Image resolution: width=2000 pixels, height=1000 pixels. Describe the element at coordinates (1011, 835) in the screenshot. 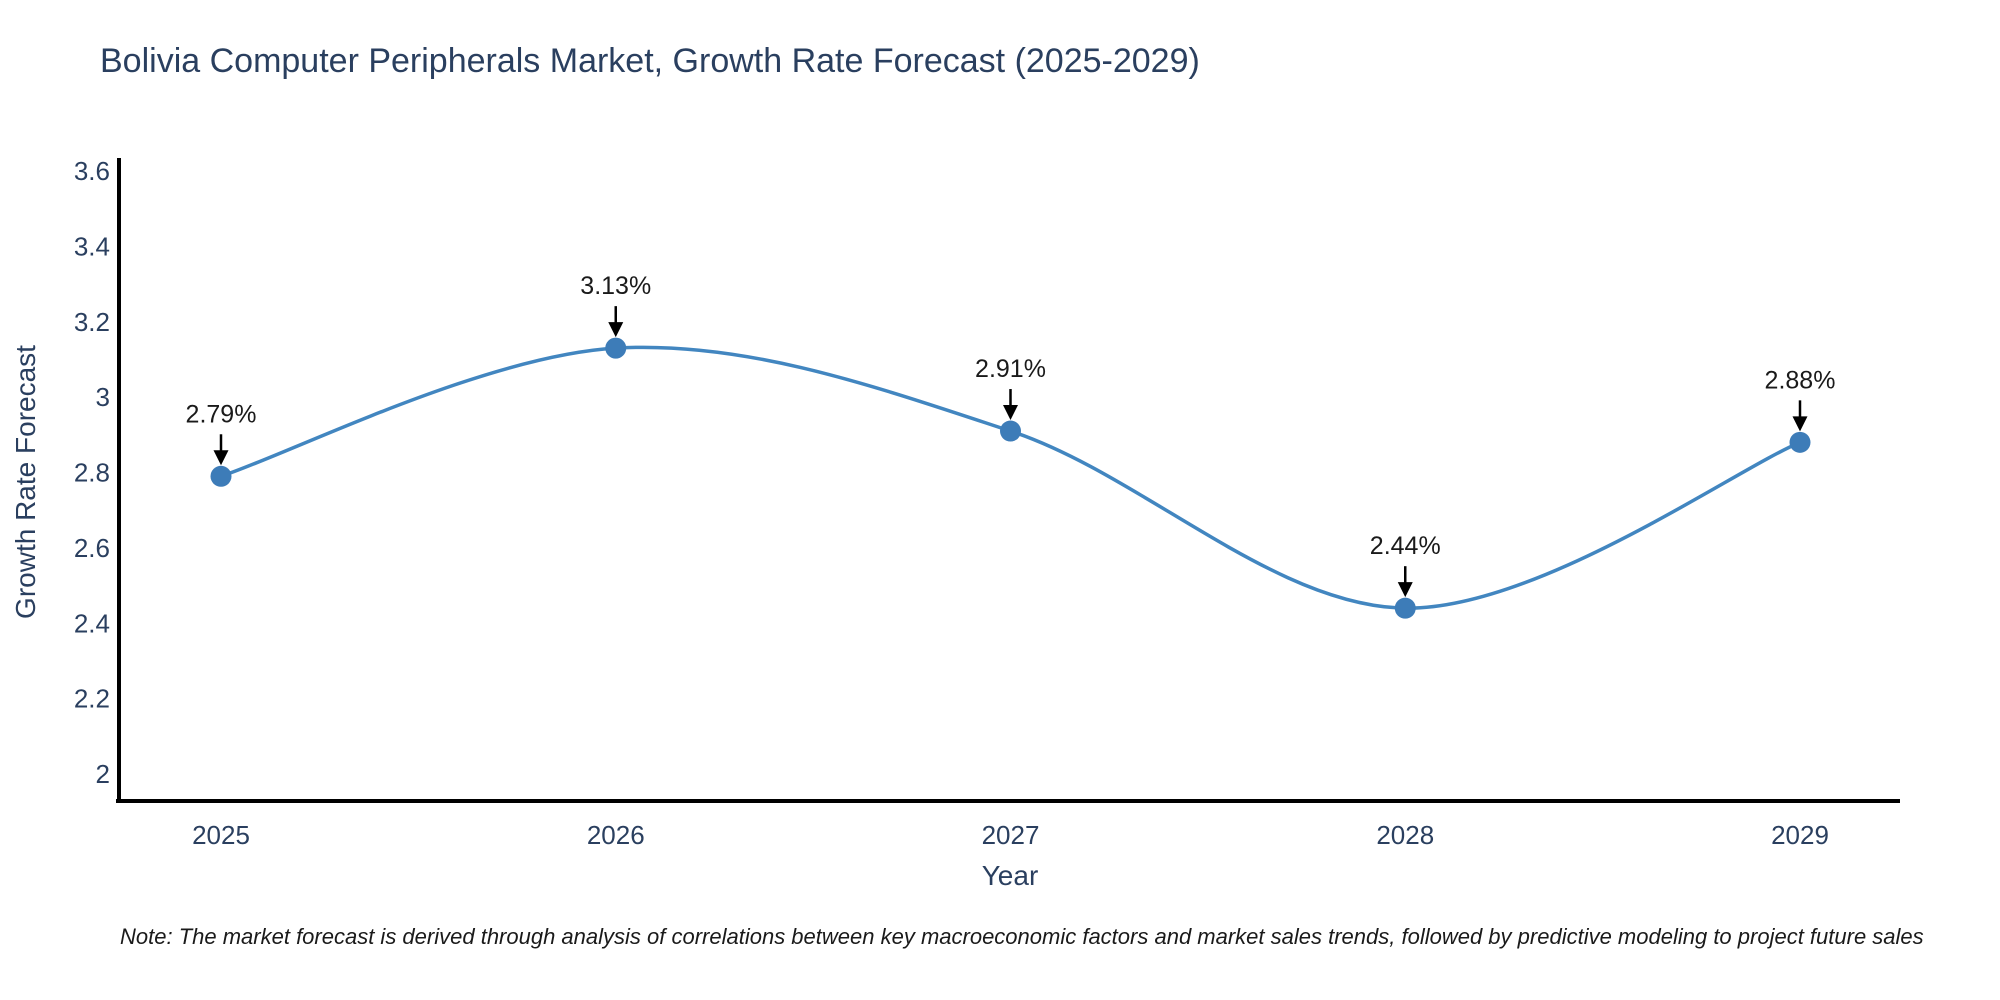

I see `x-tick-label: 2027` at that location.